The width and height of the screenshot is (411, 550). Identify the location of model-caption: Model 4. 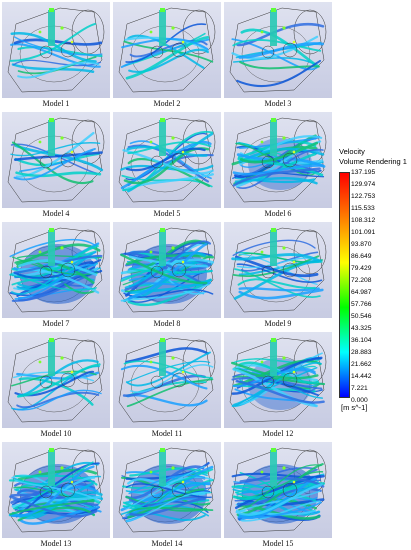
(56, 213).